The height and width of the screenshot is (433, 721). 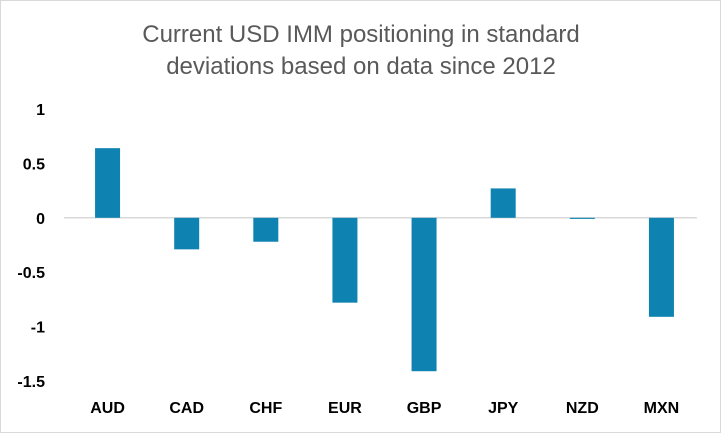 What do you see at coordinates (34, 164) in the screenshot?
I see `y-tick-label: 0.5` at bounding box center [34, 164].